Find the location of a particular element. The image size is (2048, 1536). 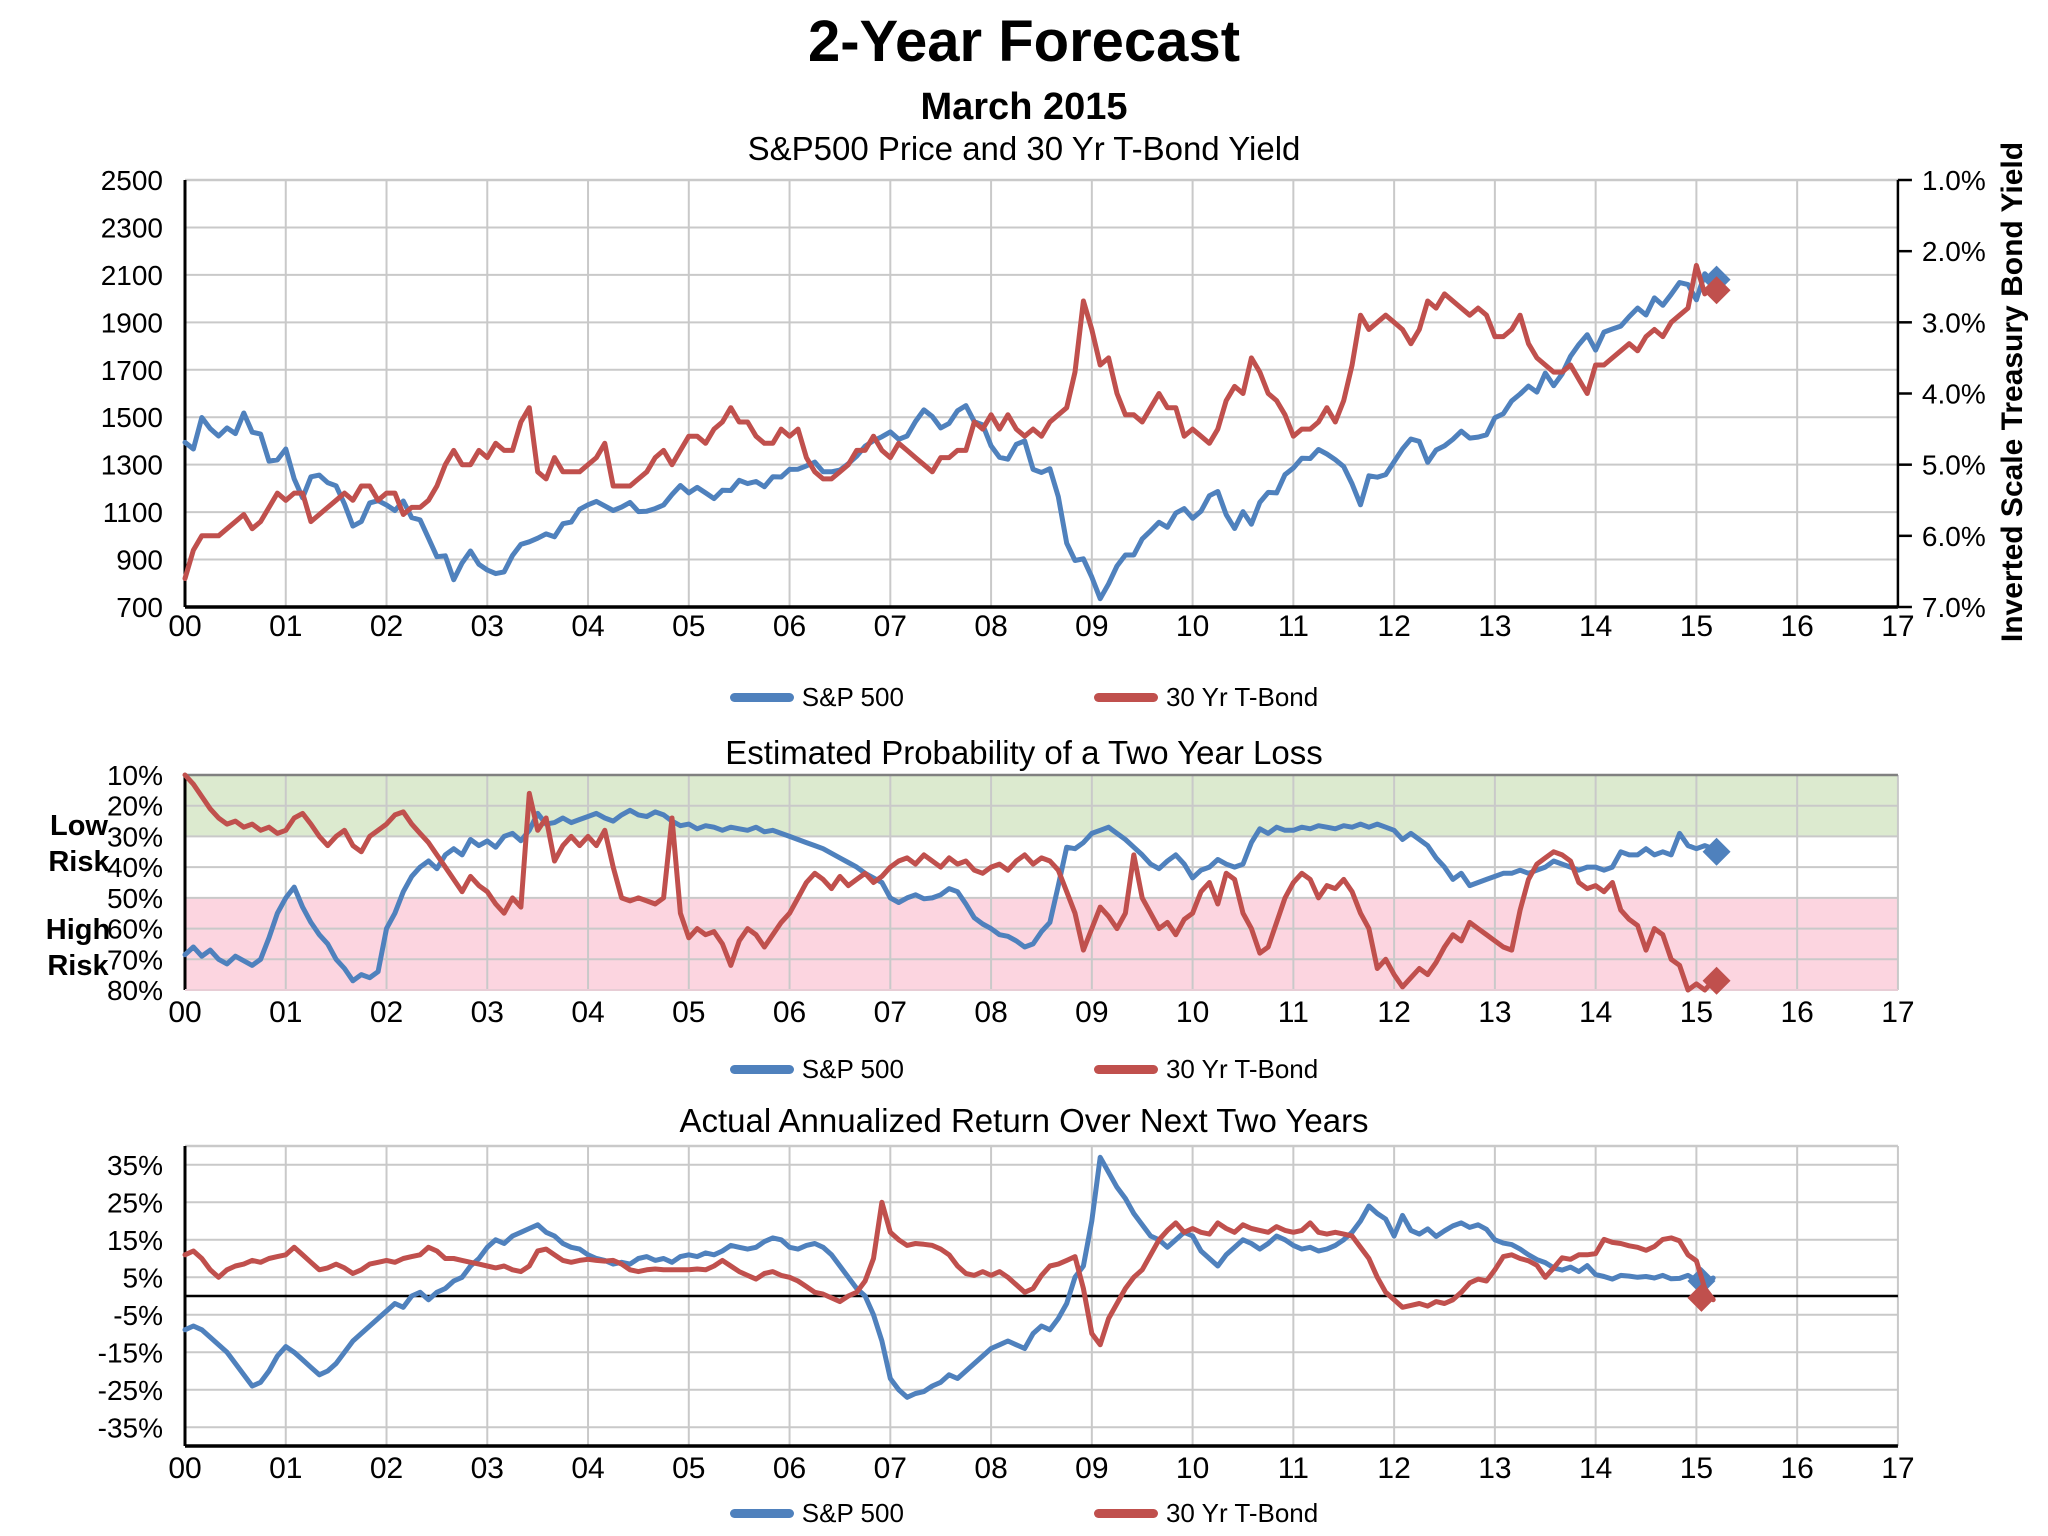

tick-label: 60% is located at coordinates (135, 929).